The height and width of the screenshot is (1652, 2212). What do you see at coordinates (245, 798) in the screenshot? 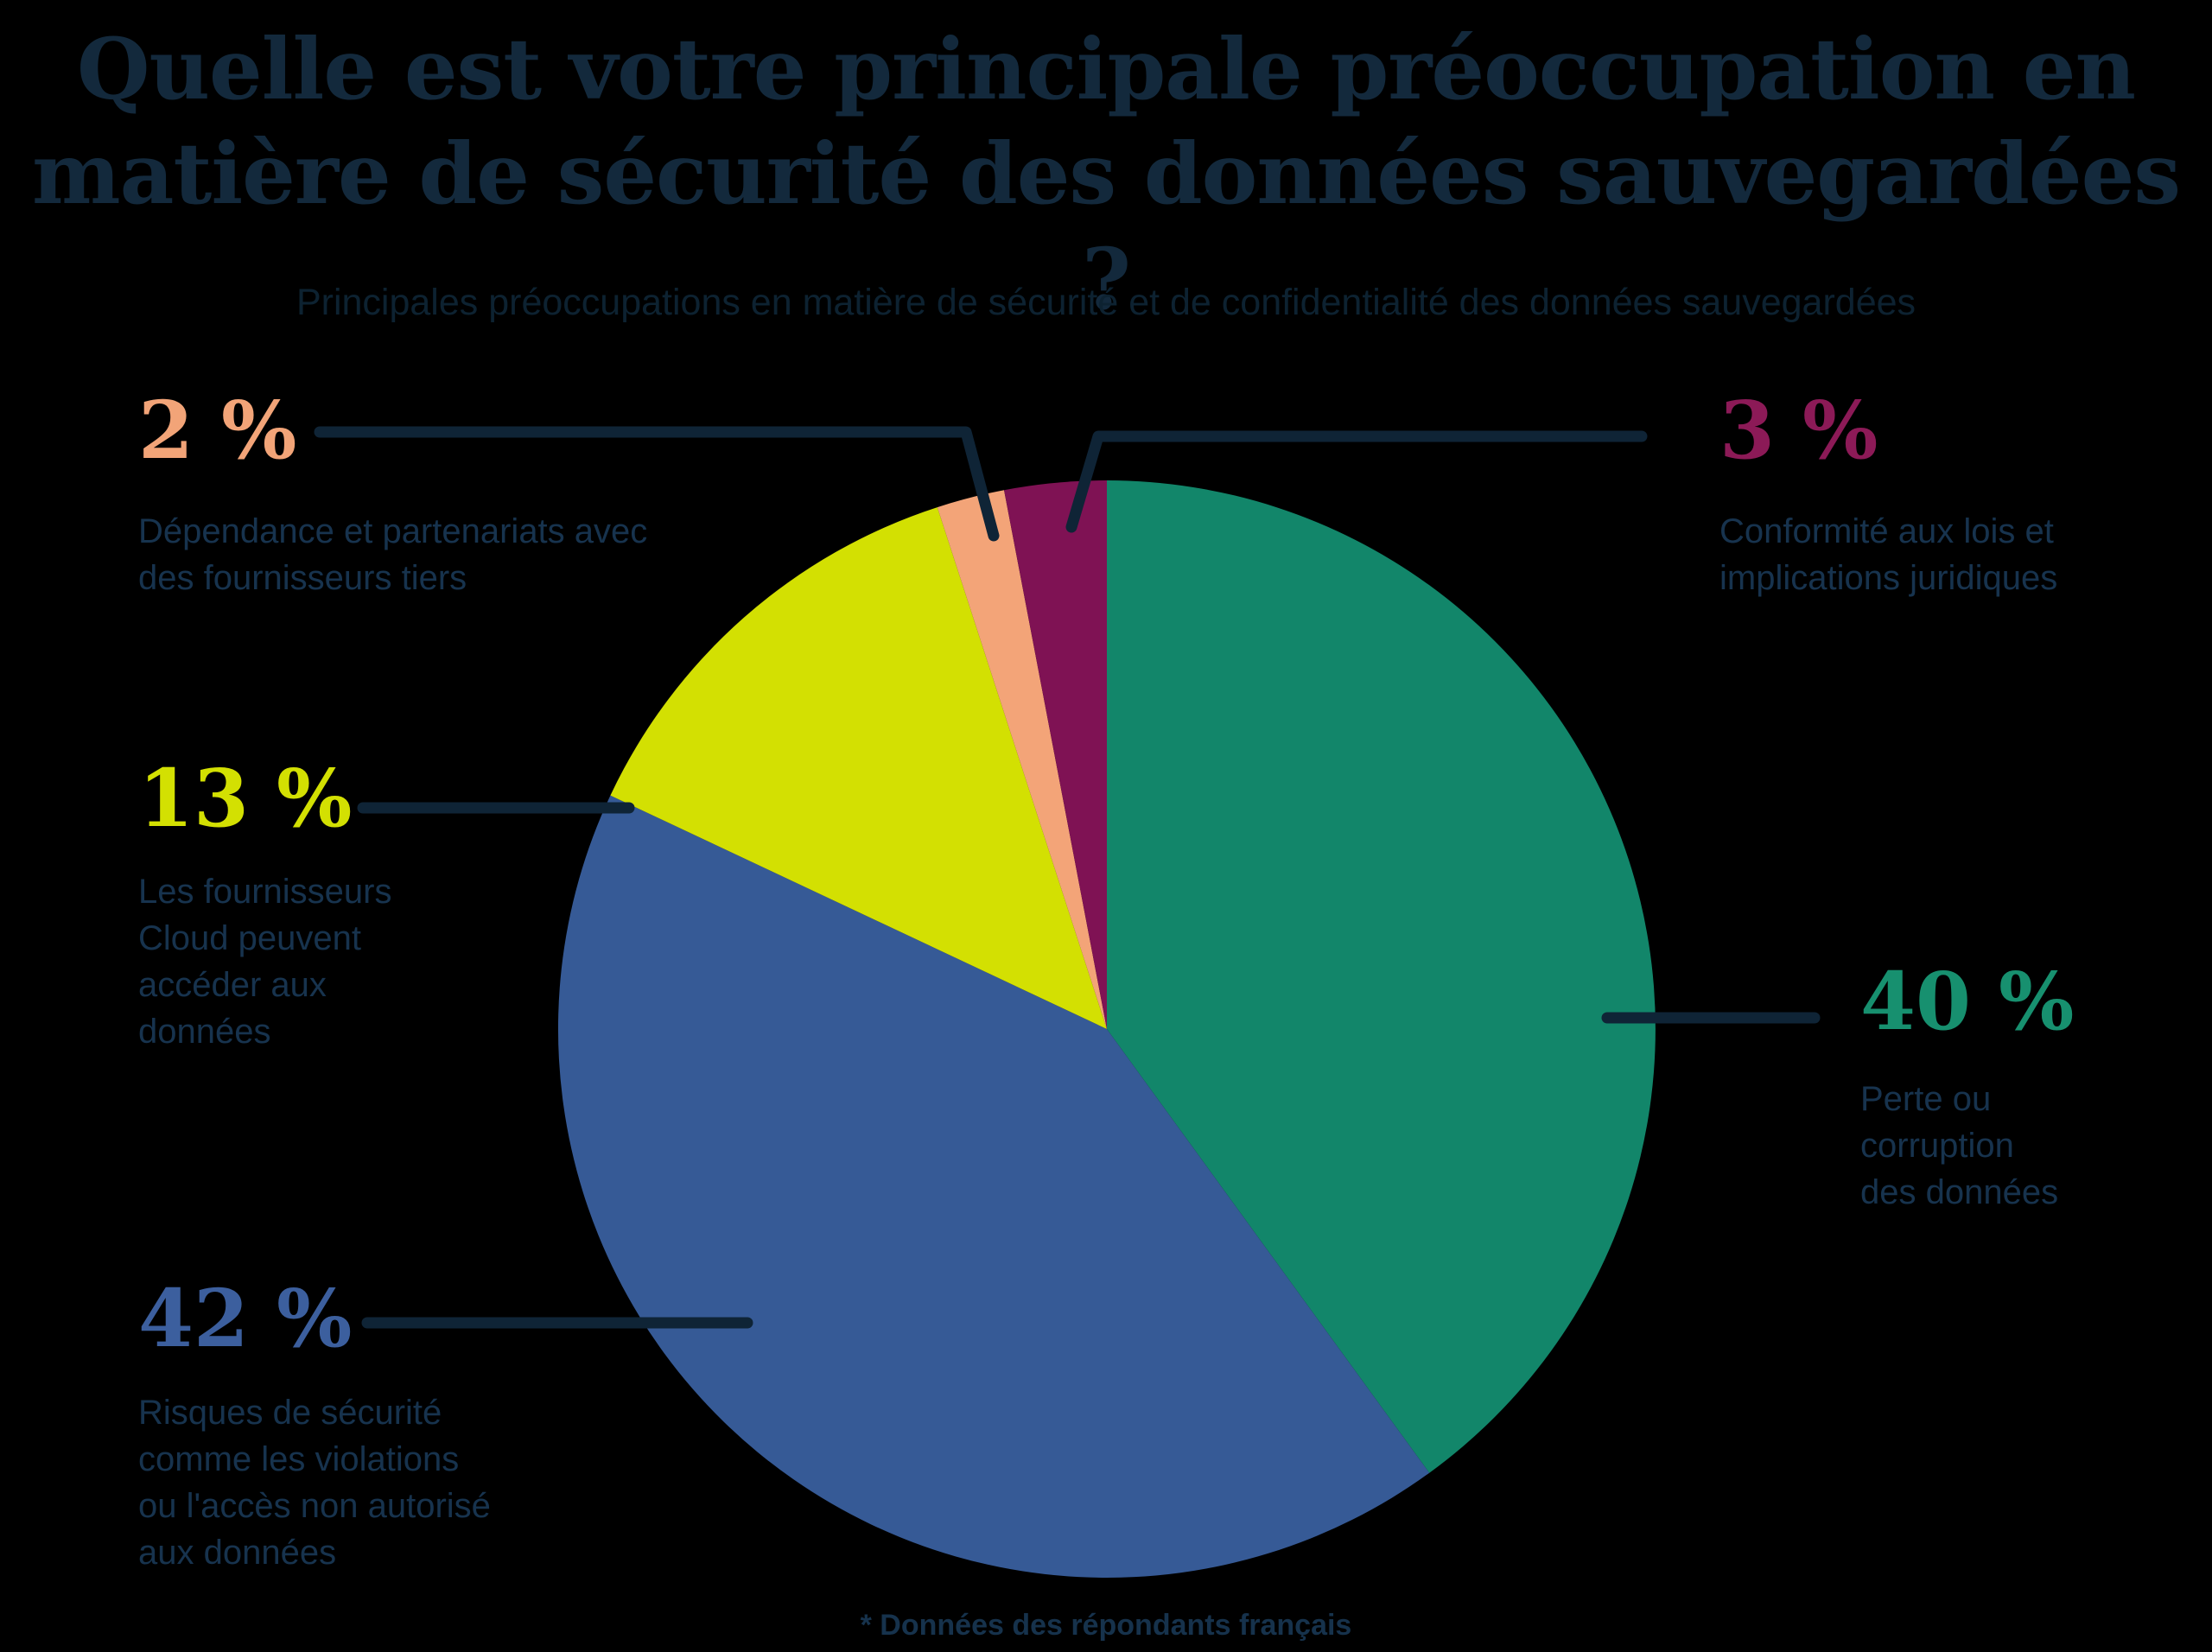
I see `callout-13pct-value: 13 %` at bounding box center [245, 798].